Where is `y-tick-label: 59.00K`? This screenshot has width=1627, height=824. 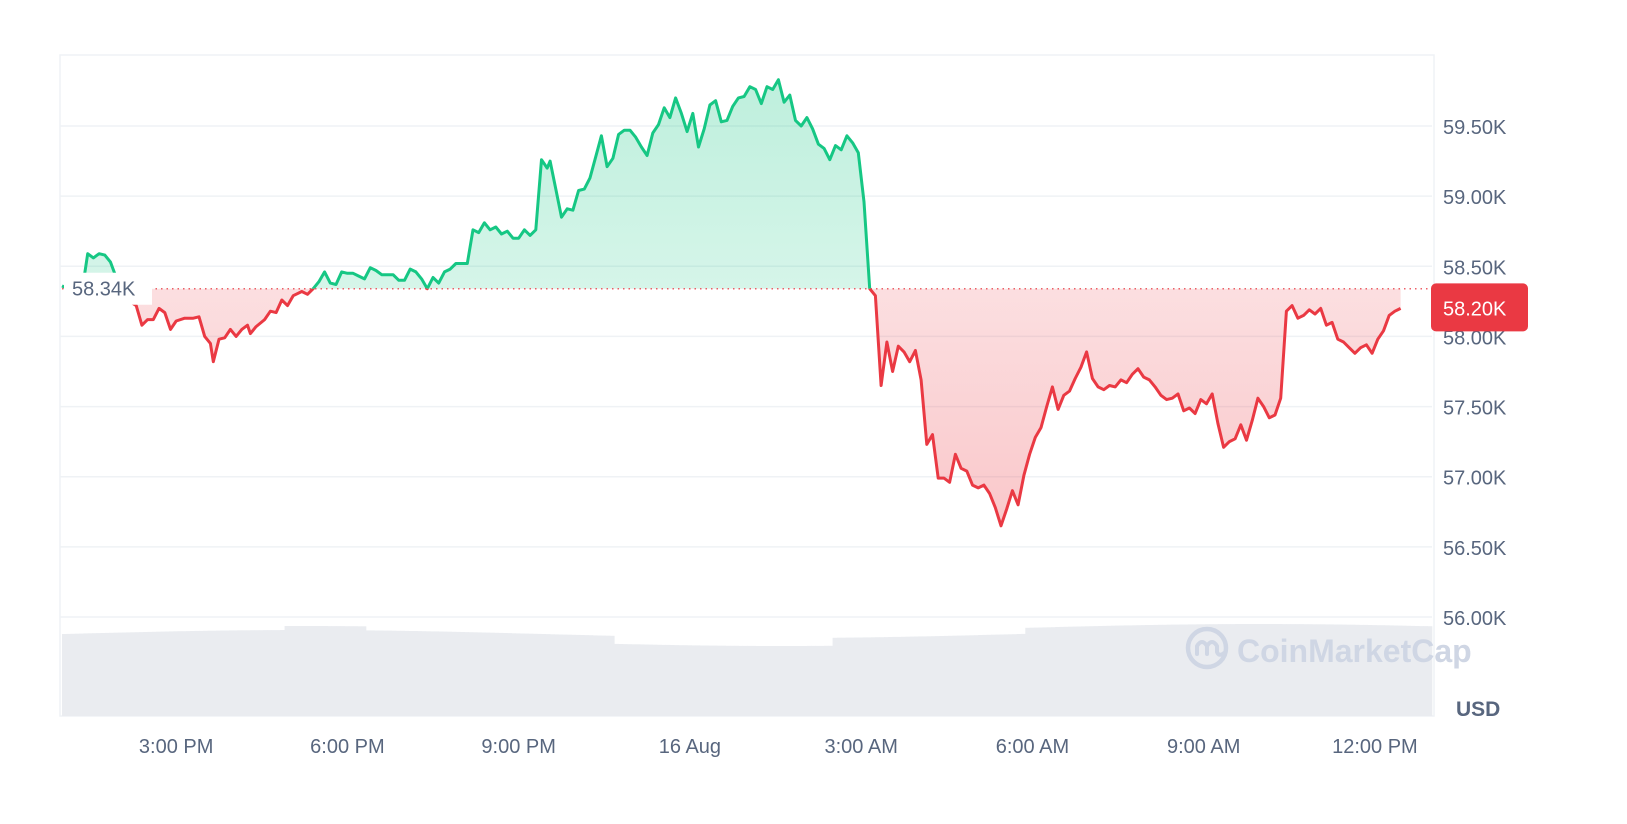
y-tick-label: 59.00K is located at coordinates (1475, 198).